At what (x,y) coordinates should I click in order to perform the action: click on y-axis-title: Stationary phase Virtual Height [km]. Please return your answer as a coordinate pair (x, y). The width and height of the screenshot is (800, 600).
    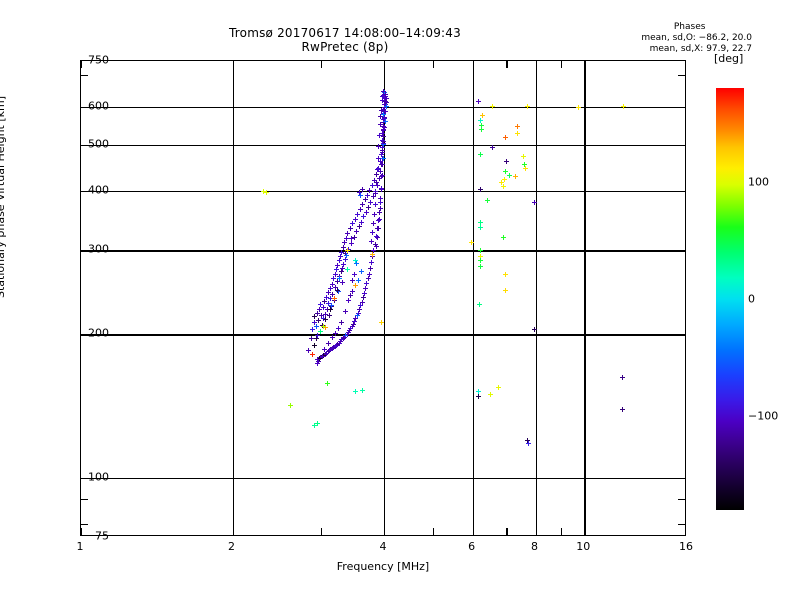
    Looking at the image, I should click on (3, 196).